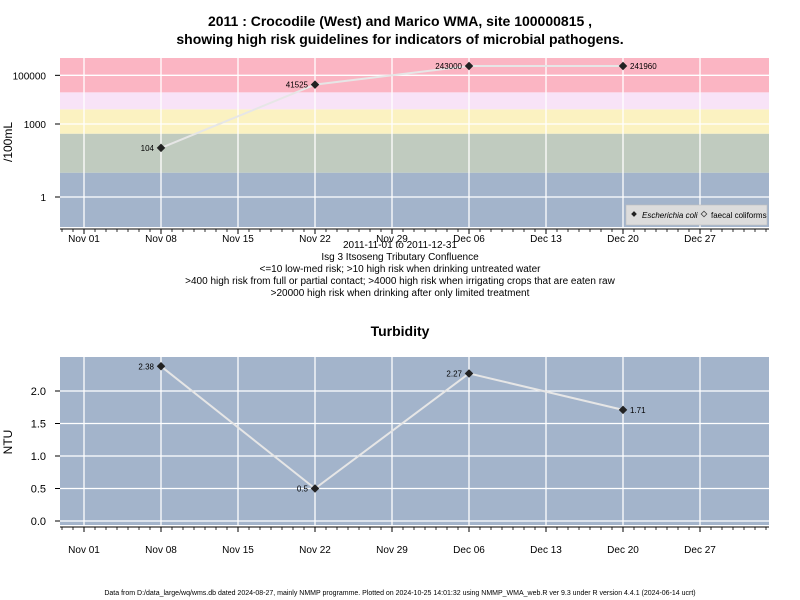 Image resolution: width=800 pixels, height=600 pixels. What do you see at coordinates (161, 239) in the screenshot?
I see `ecoli-x-tick-label: Nov 08` at bounding box center [161, 239].